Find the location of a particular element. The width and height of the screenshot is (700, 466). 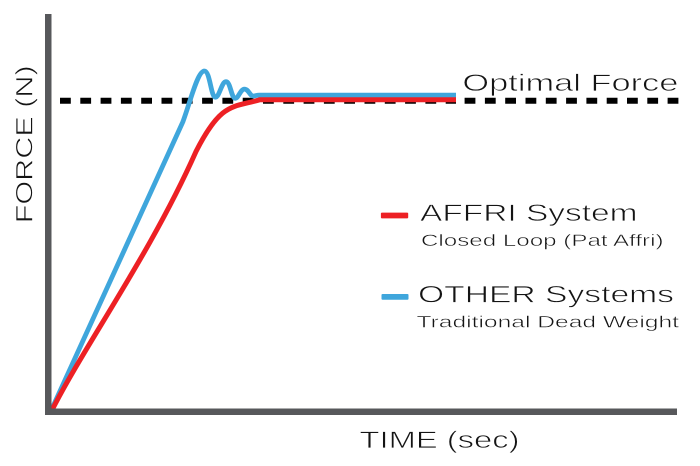

svg-text: Closed Loop (Pat Affri) is located at coordinates (542, 241).